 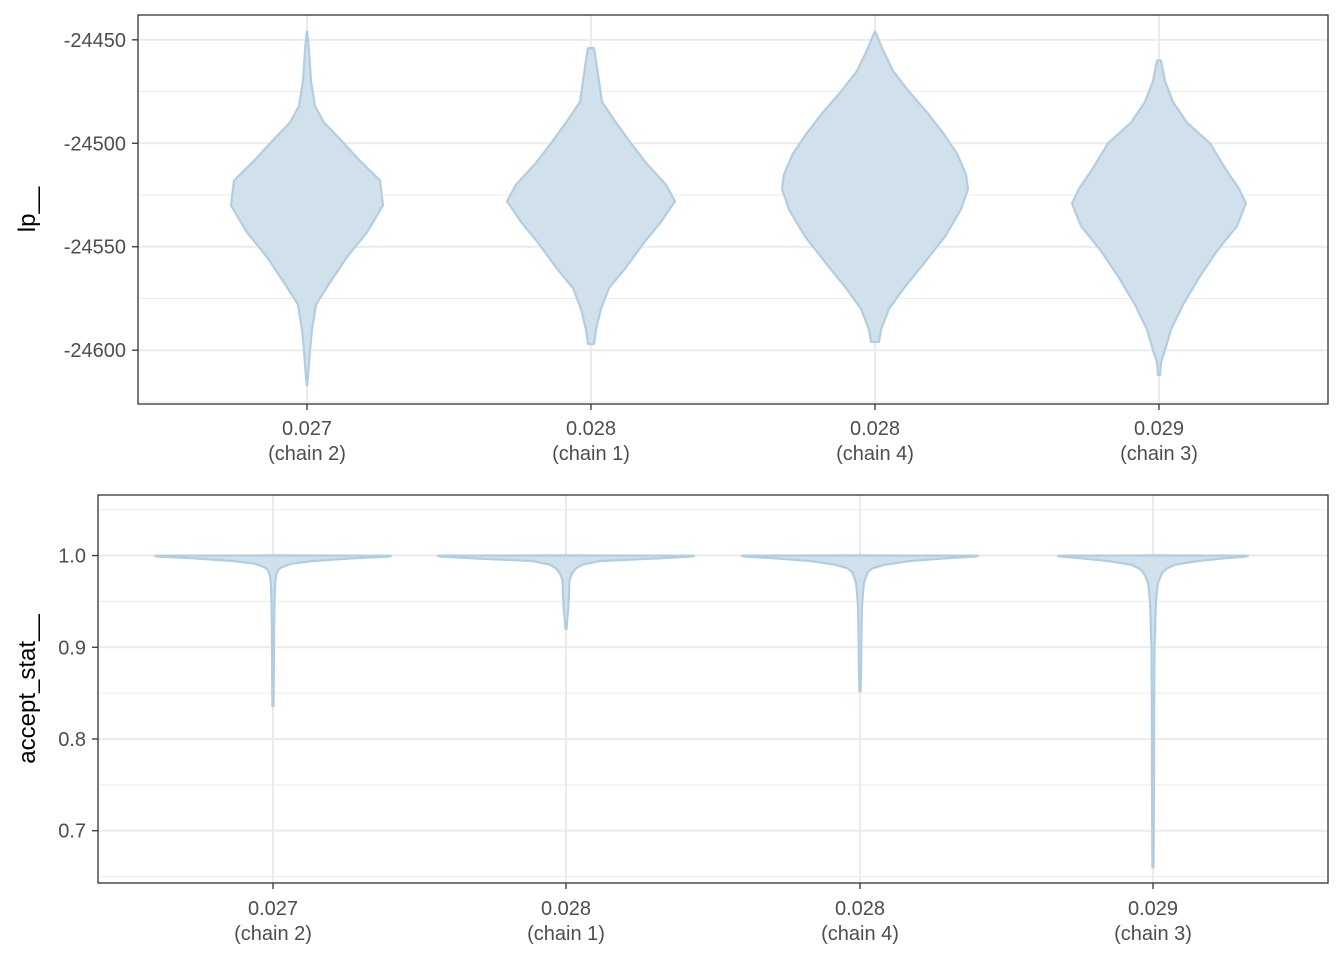 What do you see at coordinates (95, 248) in the screenshot?
I see `y-tick-label: -24550` at bounding box center [95, 248].